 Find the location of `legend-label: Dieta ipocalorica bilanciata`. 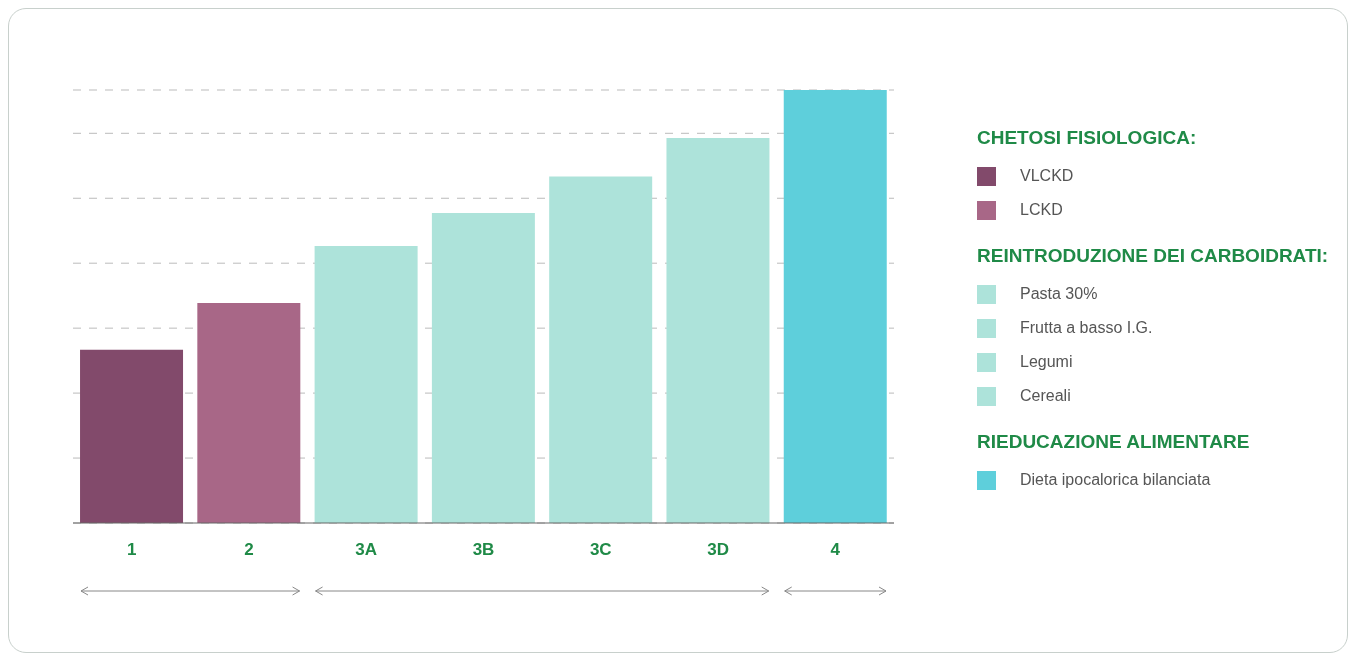

legend-label: Dieta ipocalorica bilanciata is located at coordinates (1115, 480).